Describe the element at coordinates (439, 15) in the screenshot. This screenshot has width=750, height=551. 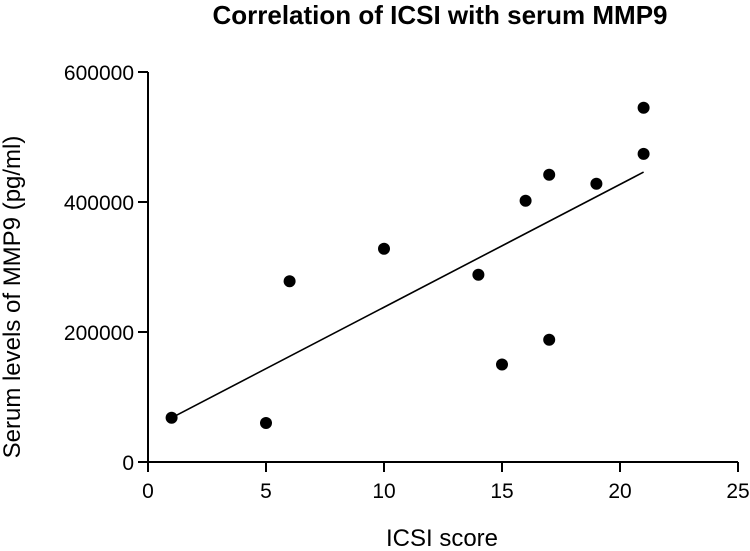
I see `chart-title: Correlation of ICSI with serum MMP9` at that location.